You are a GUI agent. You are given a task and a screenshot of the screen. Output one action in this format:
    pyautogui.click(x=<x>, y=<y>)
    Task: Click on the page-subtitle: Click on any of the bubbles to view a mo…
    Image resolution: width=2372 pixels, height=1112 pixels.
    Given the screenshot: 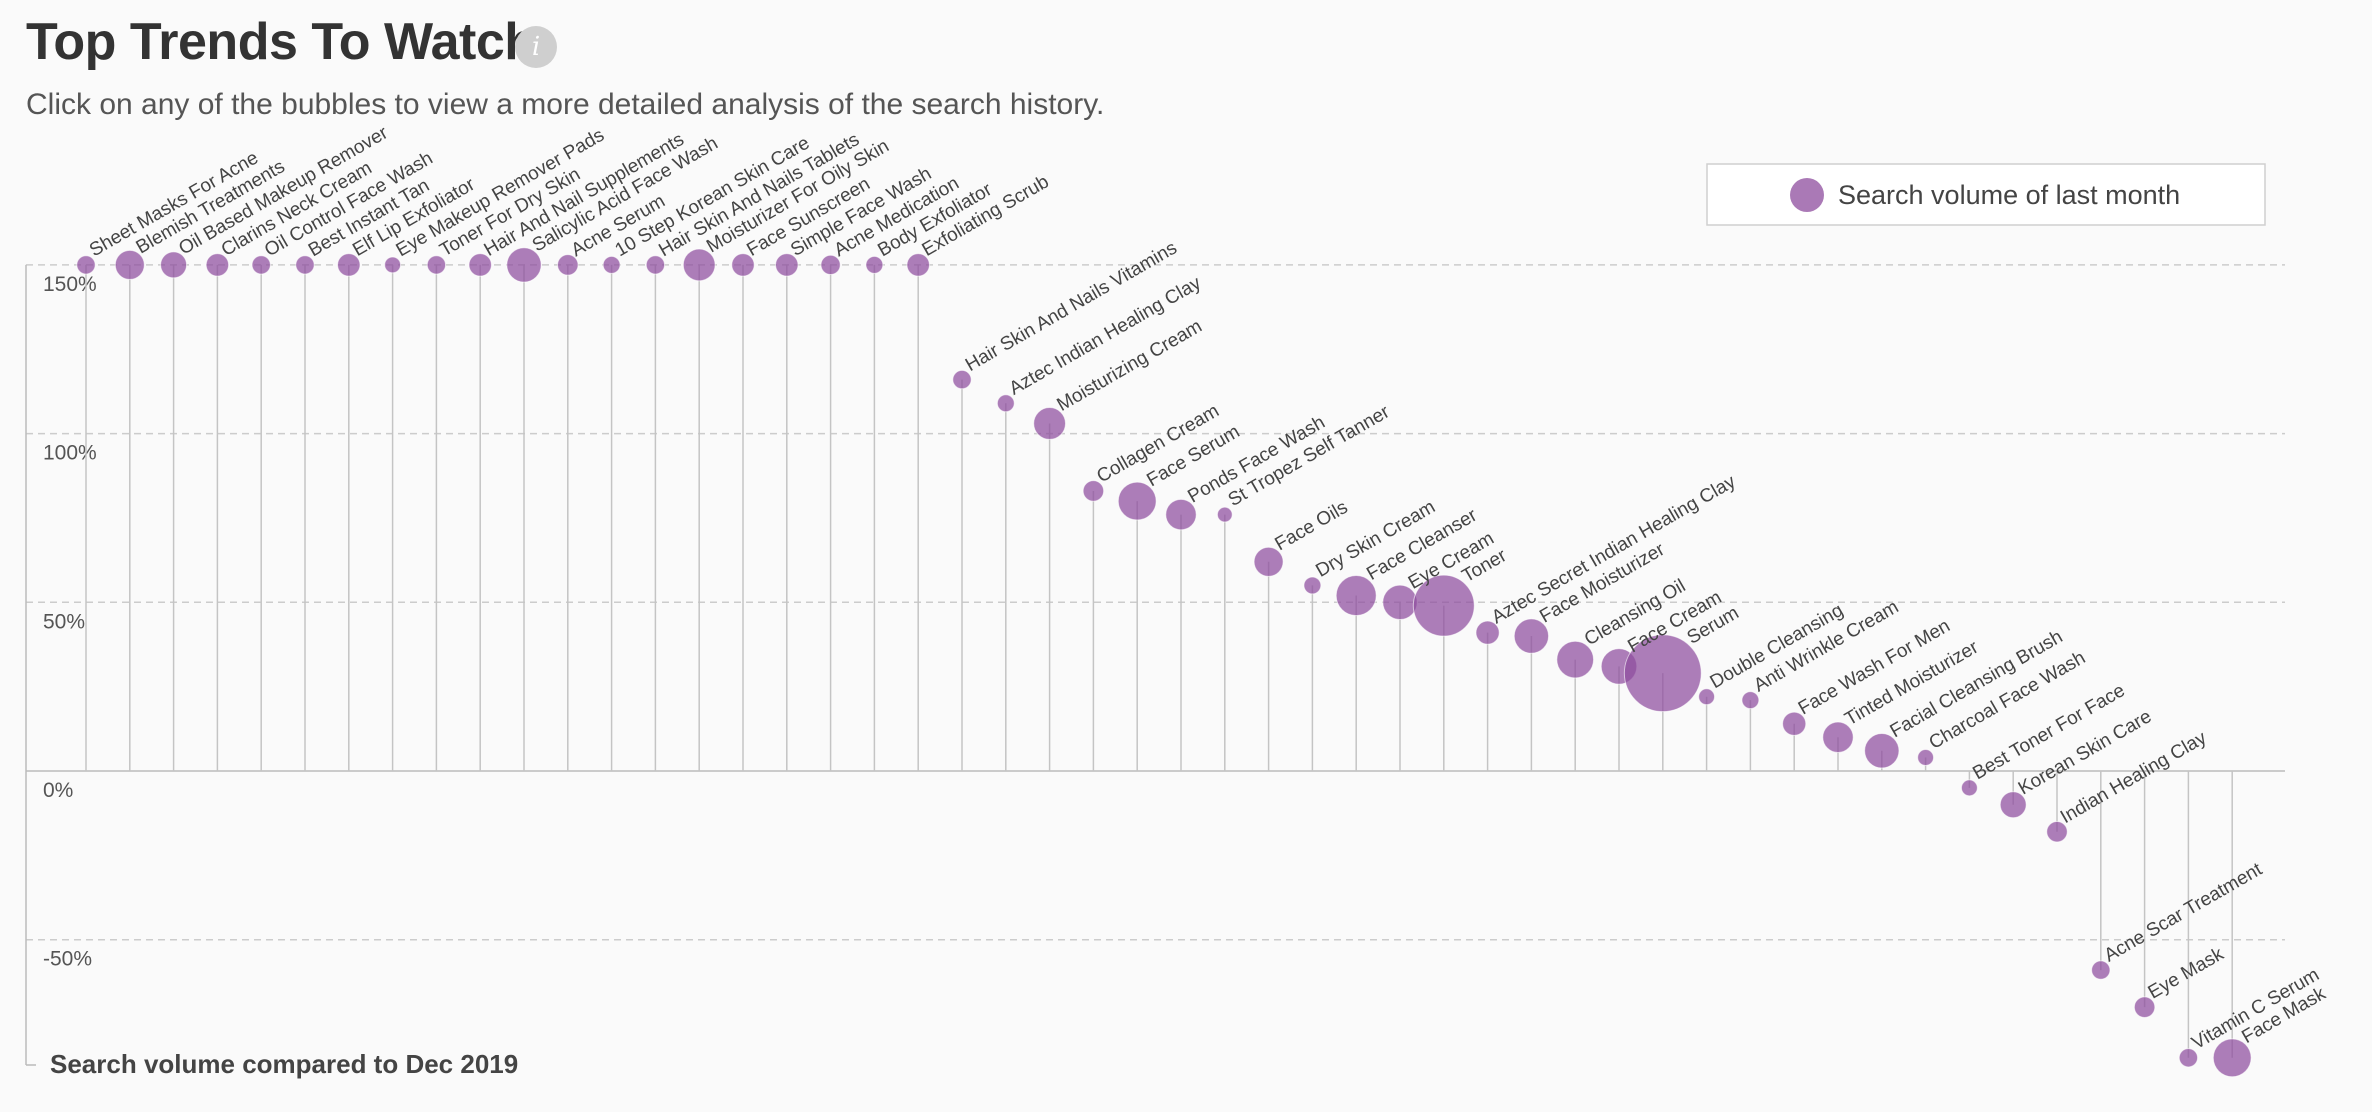 What is the action you would take?
    pyautogui.click(x=565, y=104)
    